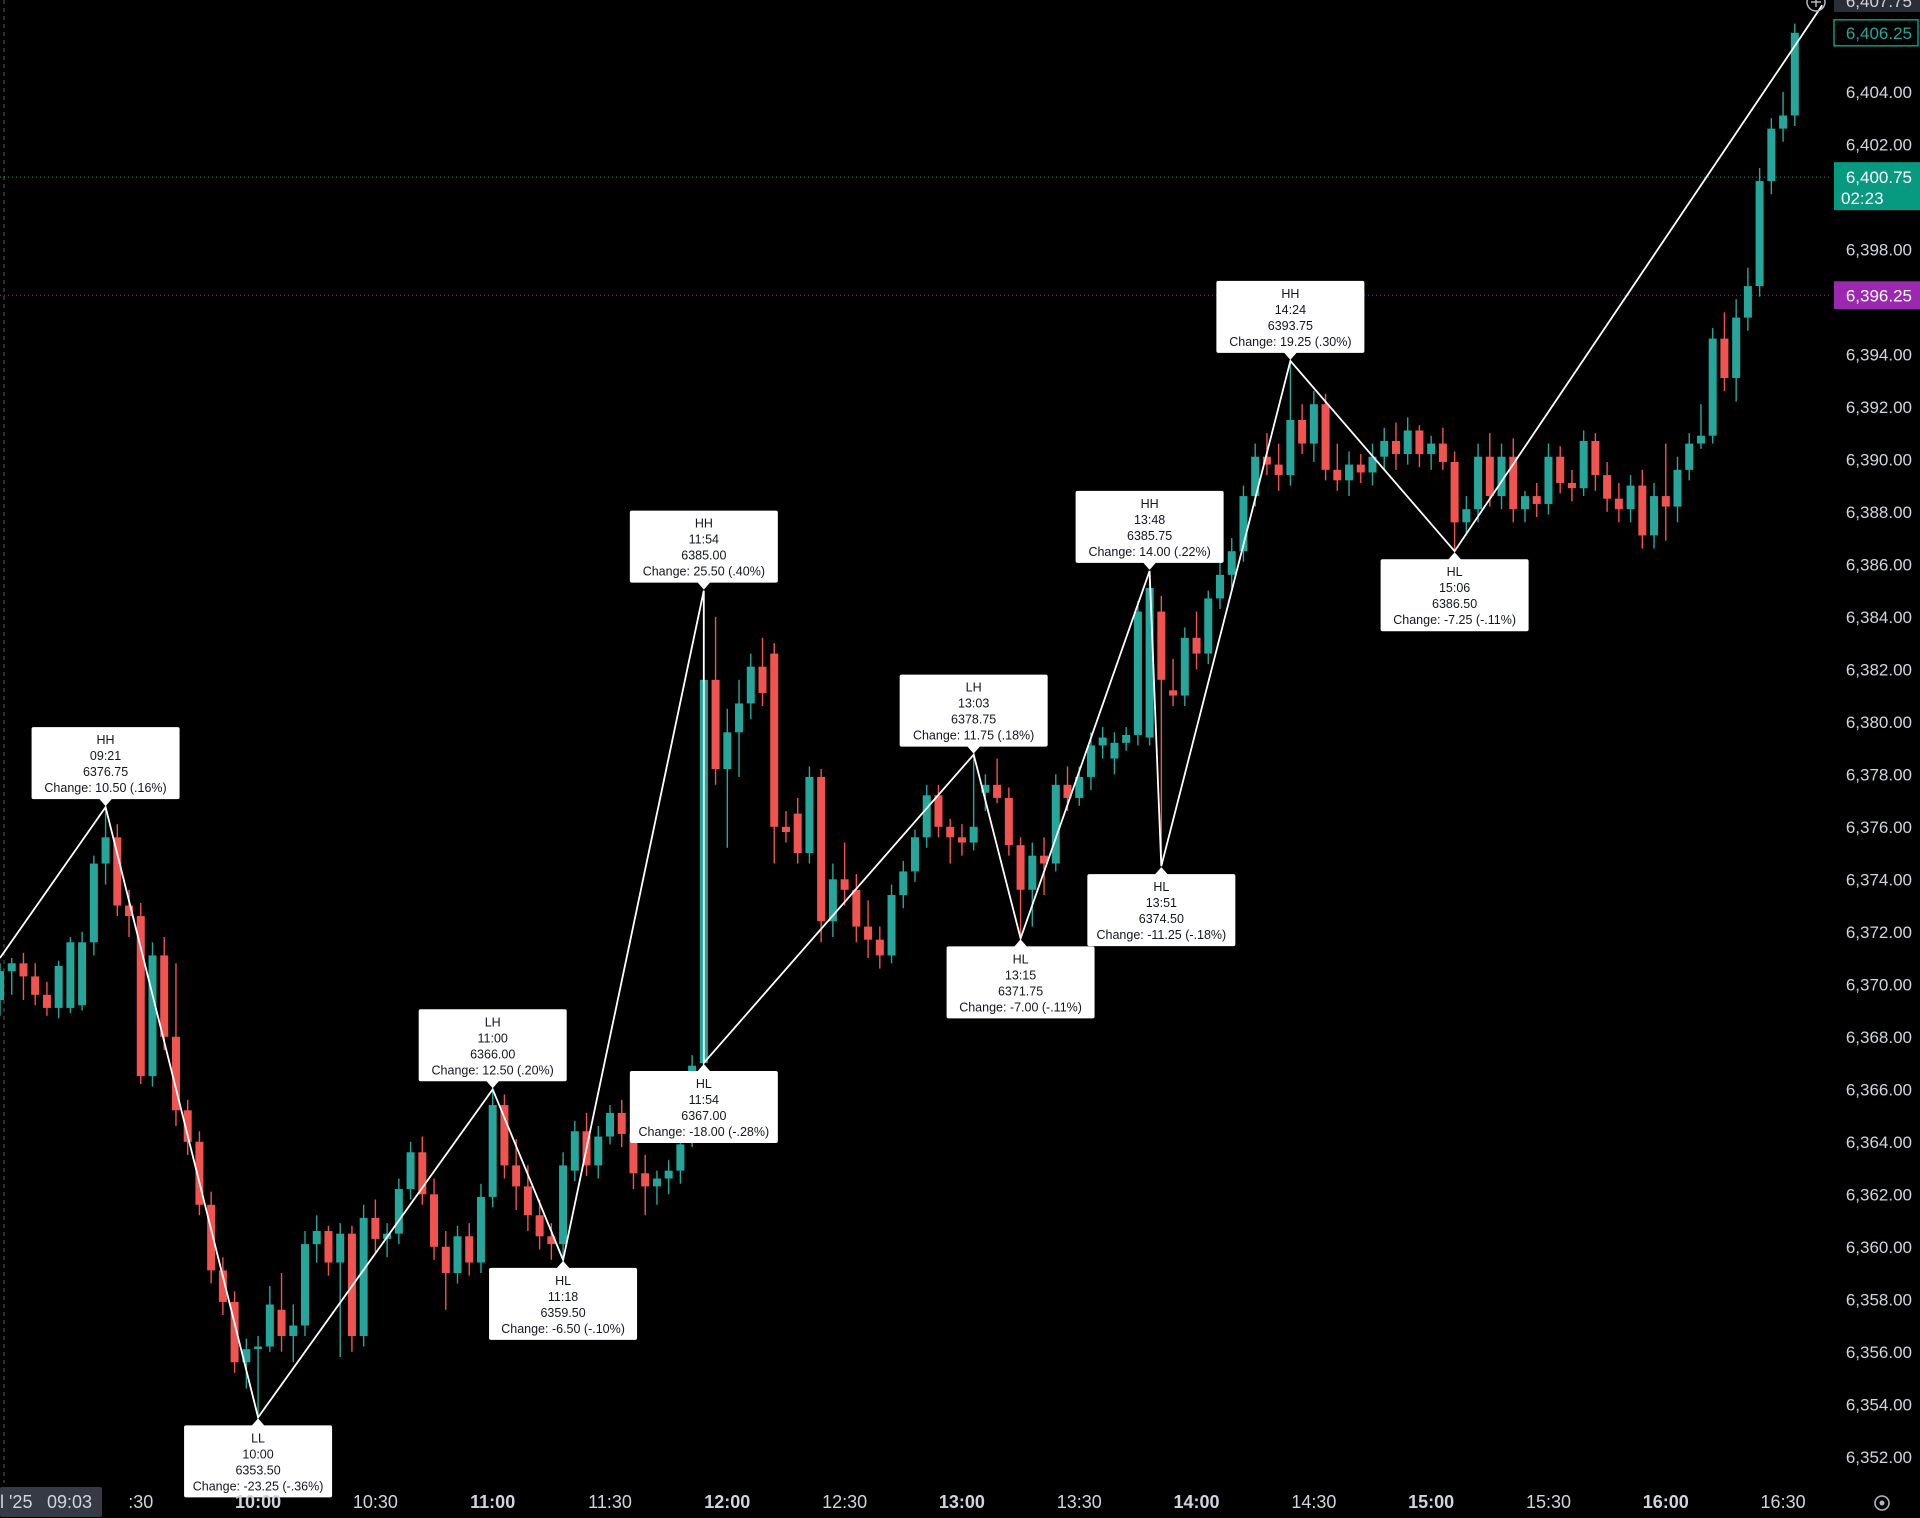  Describe the element at coordinates (1816, 6) in the screenshot. I see `add-alert-icon` at that location.